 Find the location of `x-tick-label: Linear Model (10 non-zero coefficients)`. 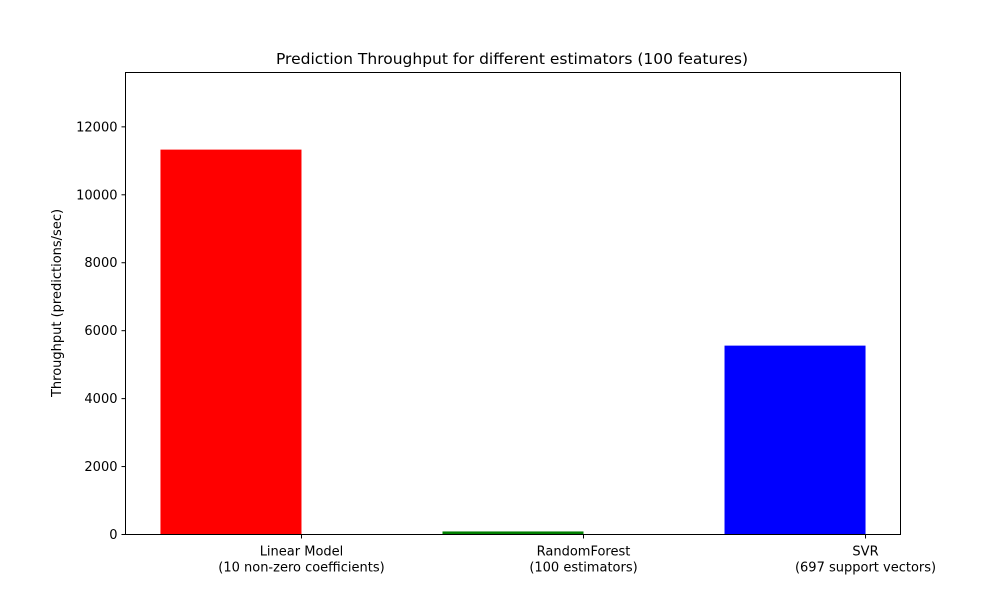

x-tick-label: Linear Model (10 non-zero coefficients) is located at coordinates (301, 560).